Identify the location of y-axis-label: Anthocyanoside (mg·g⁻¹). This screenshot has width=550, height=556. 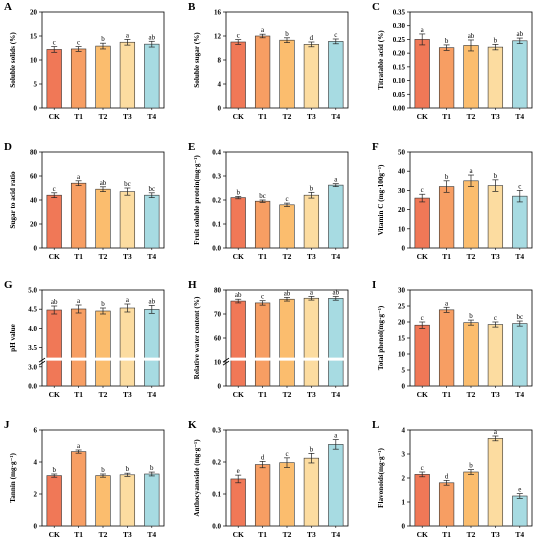
(197, 478).